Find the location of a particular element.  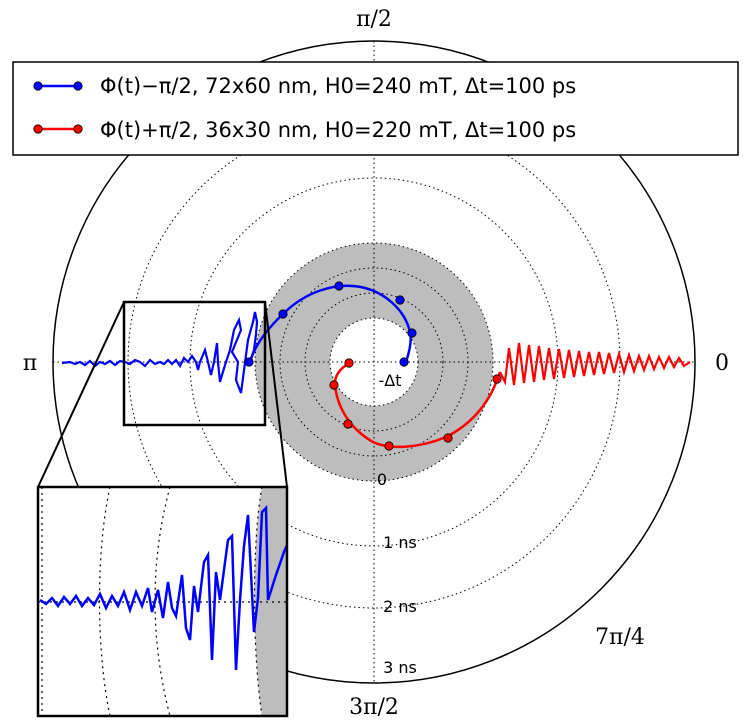

inset-frame is located at coordinates (162, 601).